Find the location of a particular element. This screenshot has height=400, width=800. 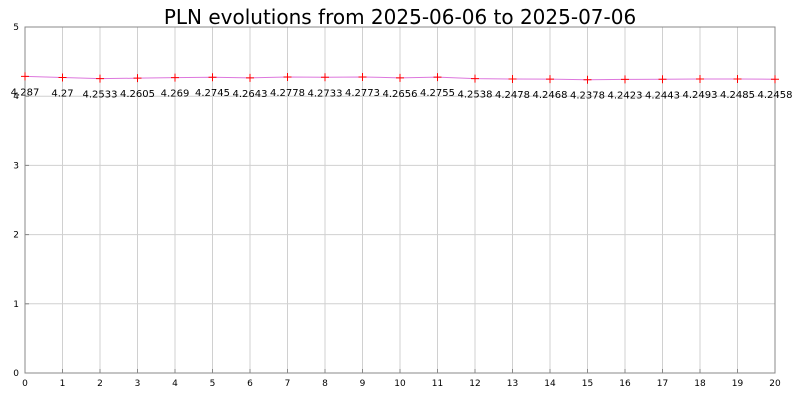

x-tick-label: 4 is located at coordinates (175, 384).